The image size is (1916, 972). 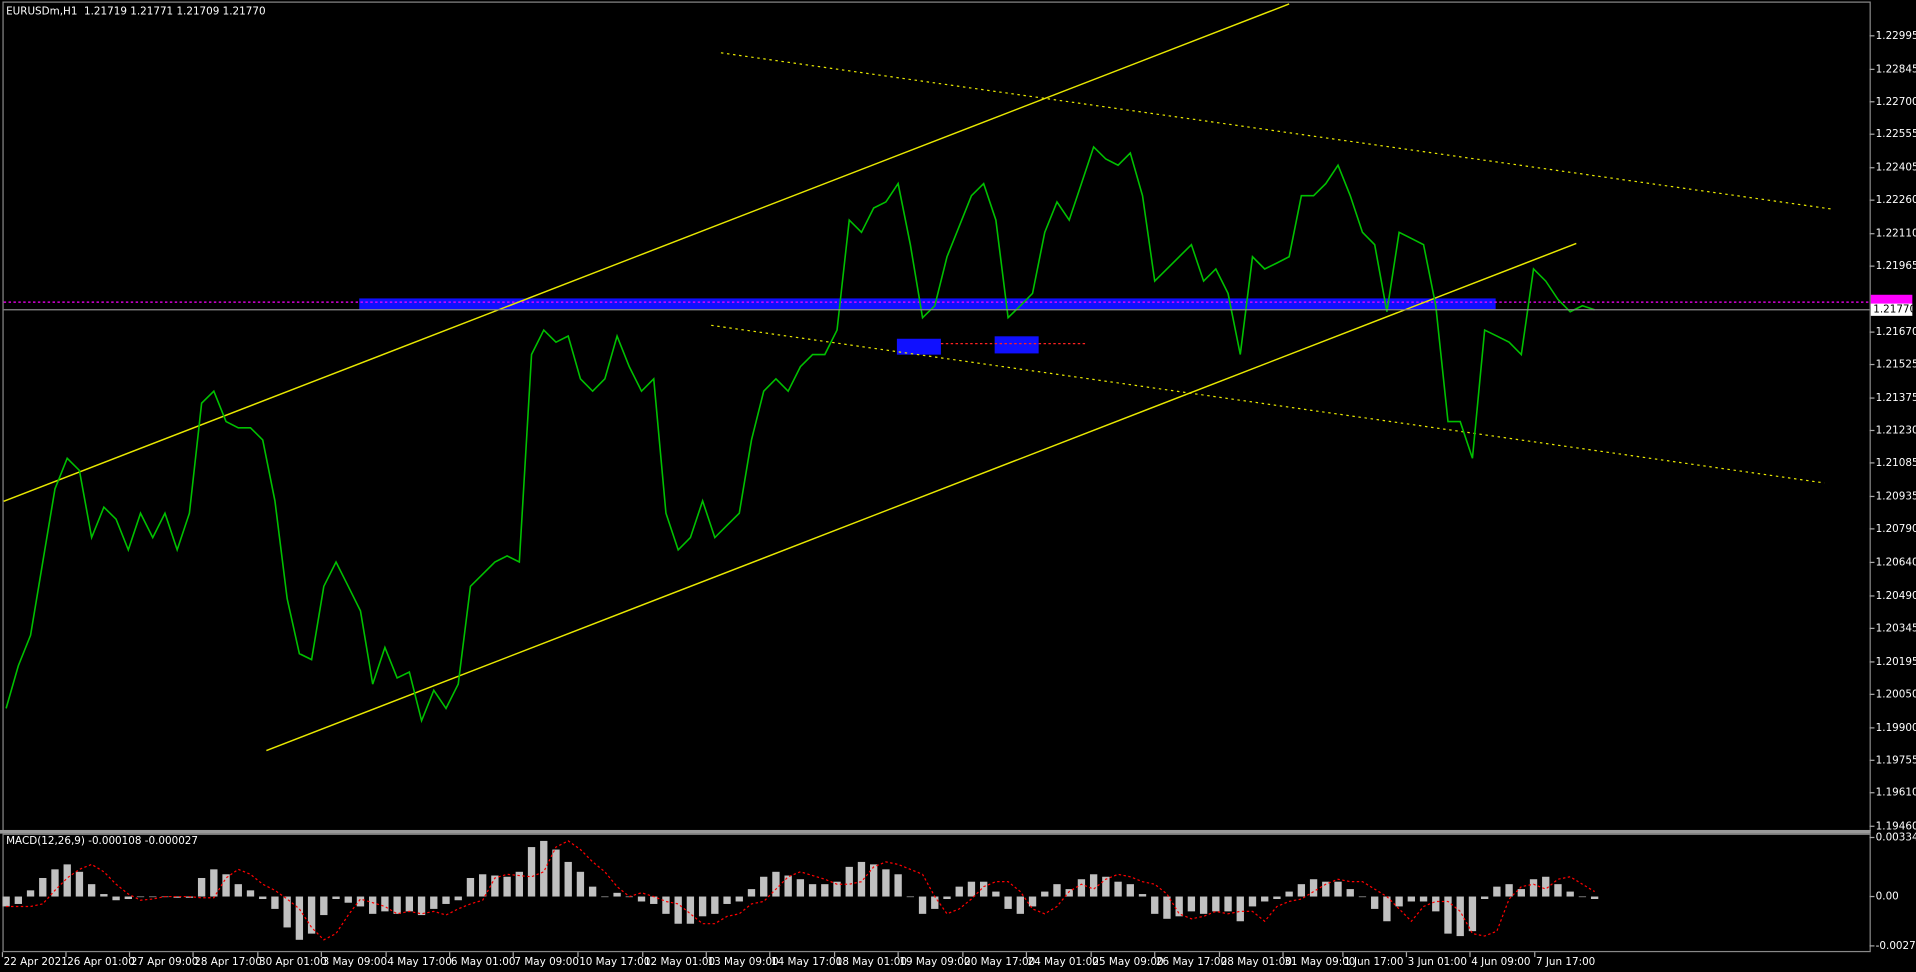 What do you see at coordinates (1437, 962) in the screenshot?
I see `x-tick-label: 3 Jun 01:00` at bounding box center [1437, 962].